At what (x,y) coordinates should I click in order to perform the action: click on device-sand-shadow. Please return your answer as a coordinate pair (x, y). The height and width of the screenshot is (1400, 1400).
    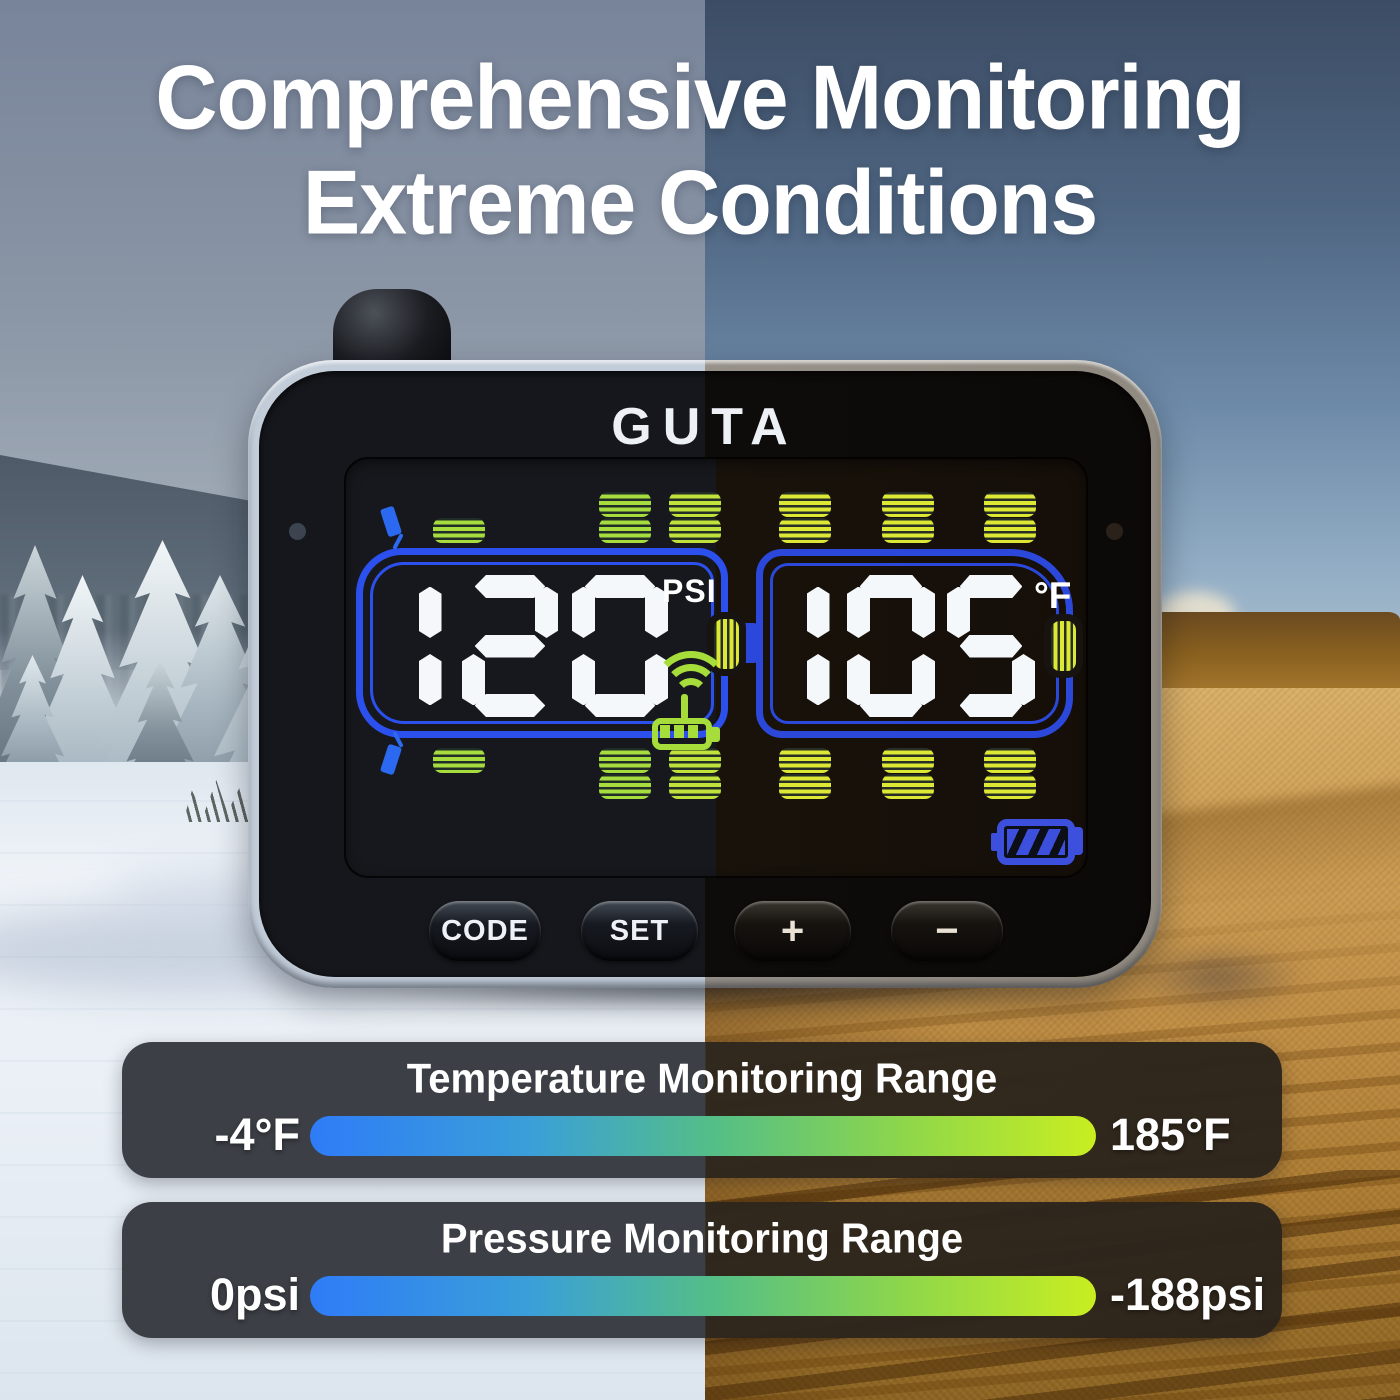
    Looking at the image, I should click on (1218, 977).